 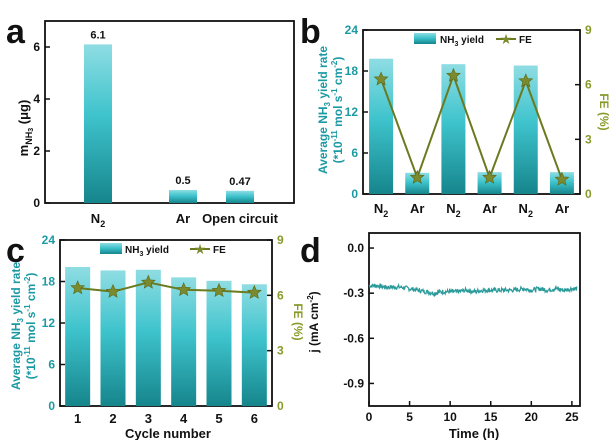 I want to click on bar-value-label: 0.5, so click(x=182, y=181).